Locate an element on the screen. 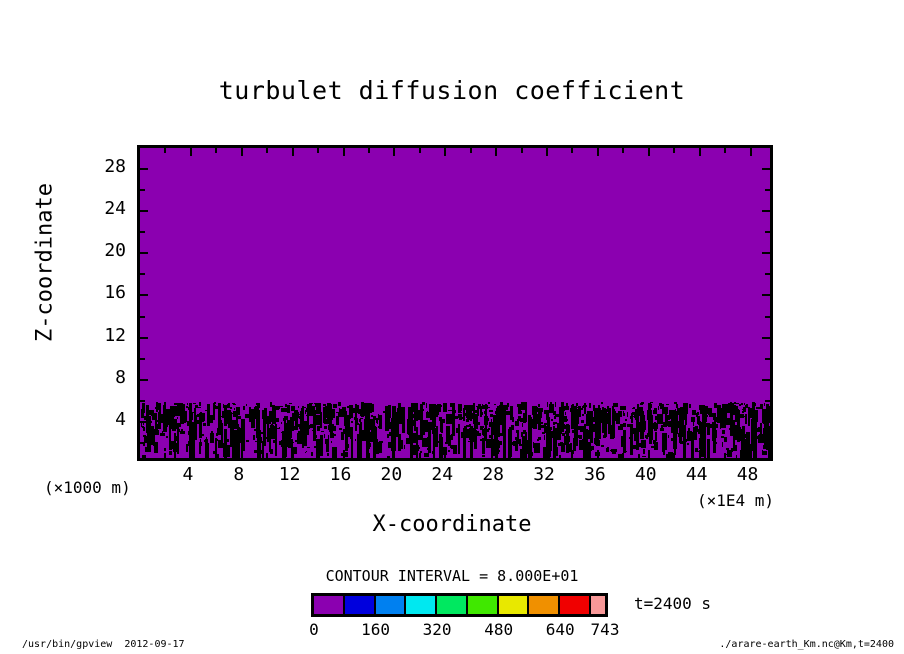 The height and width of the screenshot is (654, 904). y-axis-tick-label: 28 is located at coordinates (115, 167).